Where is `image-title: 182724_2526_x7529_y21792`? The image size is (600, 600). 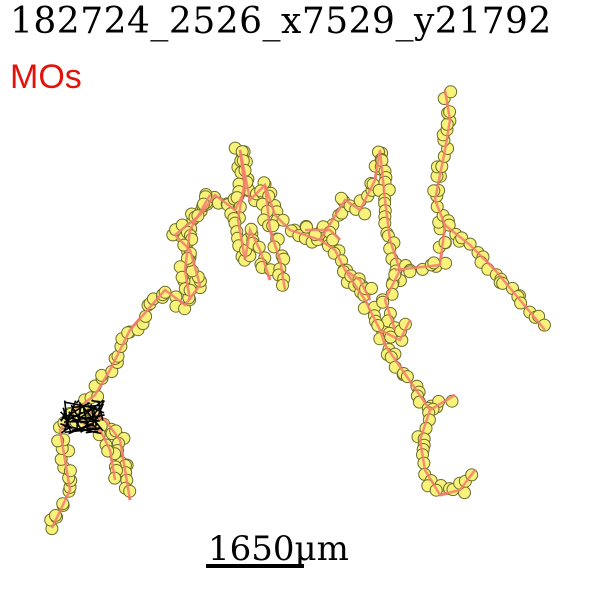 image-title: 182724_2526_x7529_y21792 is located at coordinates (281, 21).